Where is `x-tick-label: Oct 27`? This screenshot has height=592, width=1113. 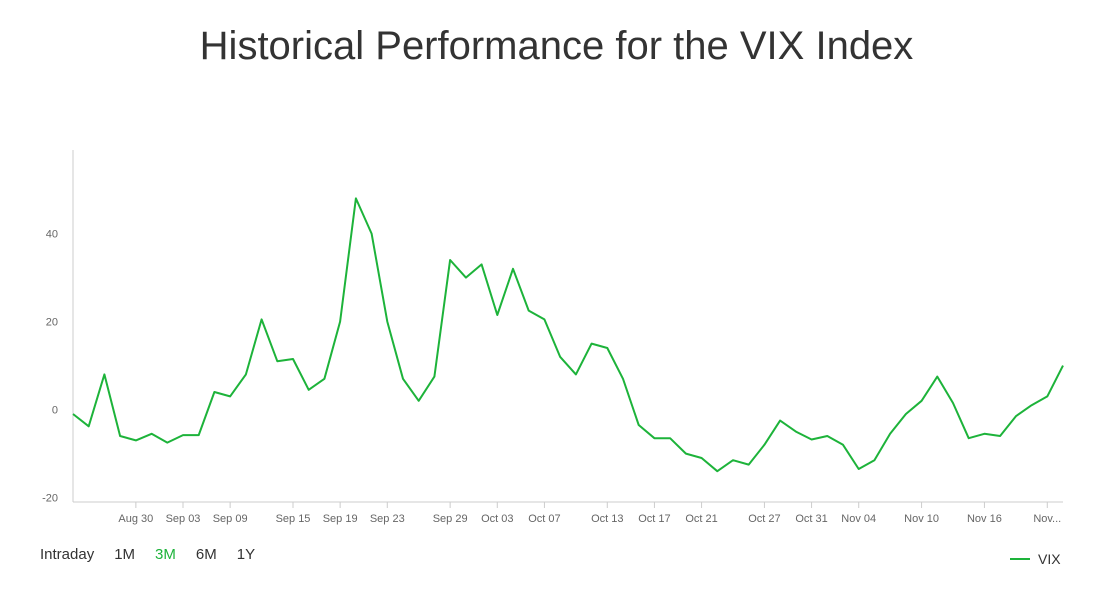
x-tick-label: Oct 27 is located at coordinates (764, 519).